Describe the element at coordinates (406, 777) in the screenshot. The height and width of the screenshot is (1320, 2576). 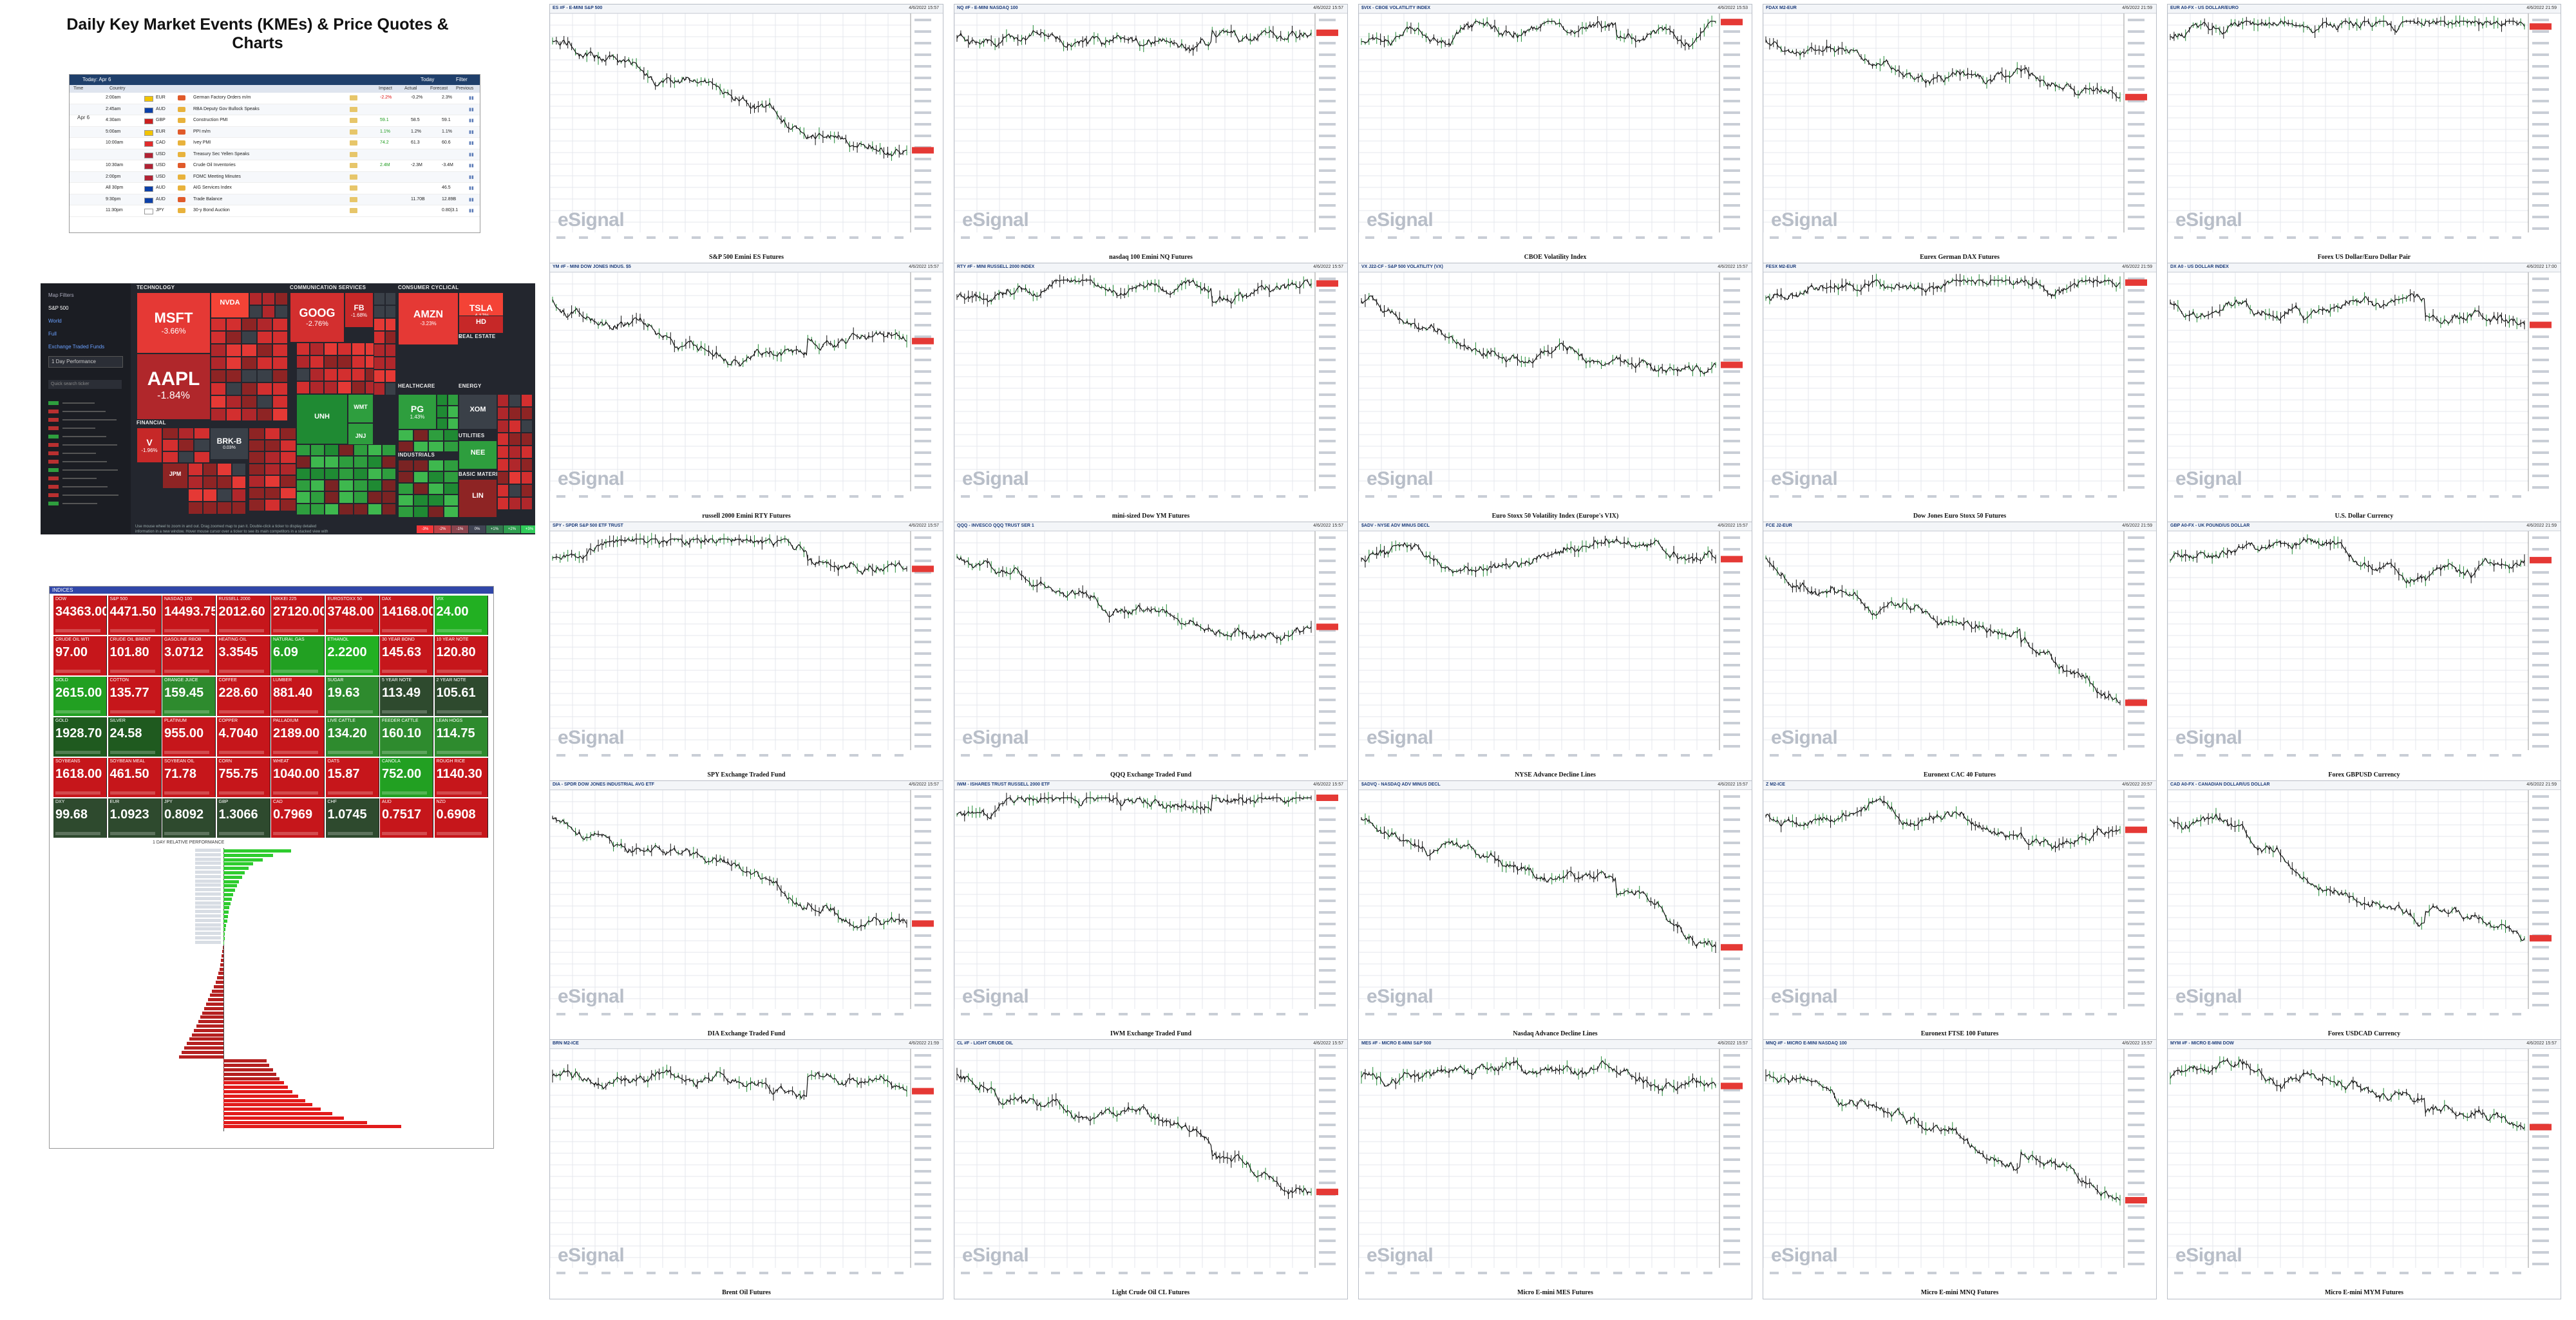
I see `quote-cell: CANOLA 752.00` at that location.